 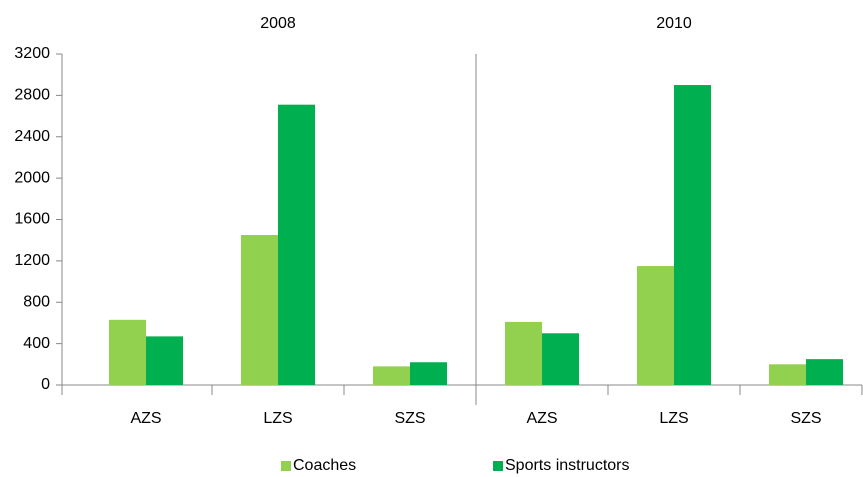 I want to click on group-label: 2010, so click(x=674, y=23).